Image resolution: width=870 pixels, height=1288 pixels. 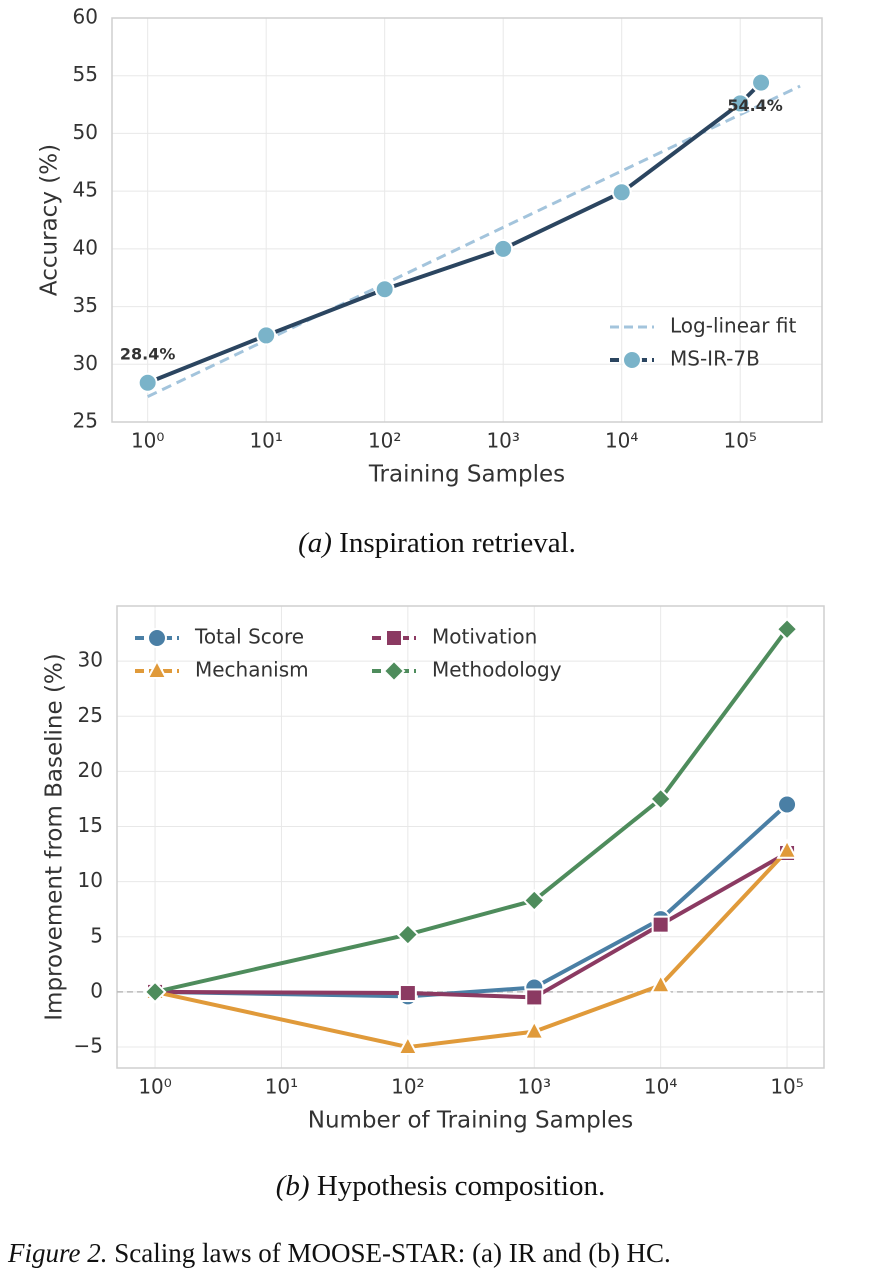 What do you see at coordinates (90, 770) in the screenshot?
I see `y-tick-label: 20` at bounding box center [90, 770].